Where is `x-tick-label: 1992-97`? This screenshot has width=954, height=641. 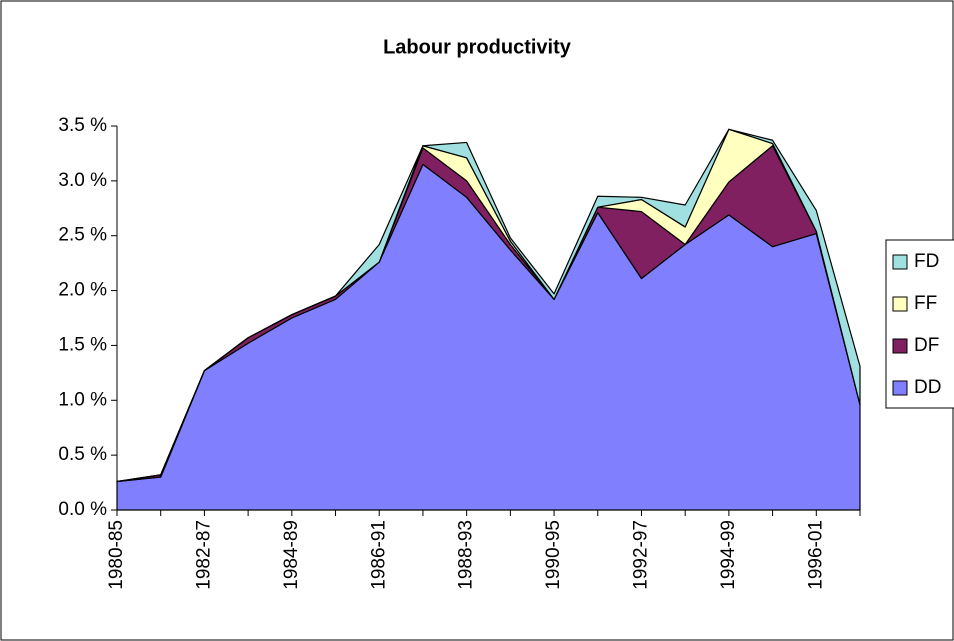 x-tick-label: 1992-97 is located at coordinates (640, 555).